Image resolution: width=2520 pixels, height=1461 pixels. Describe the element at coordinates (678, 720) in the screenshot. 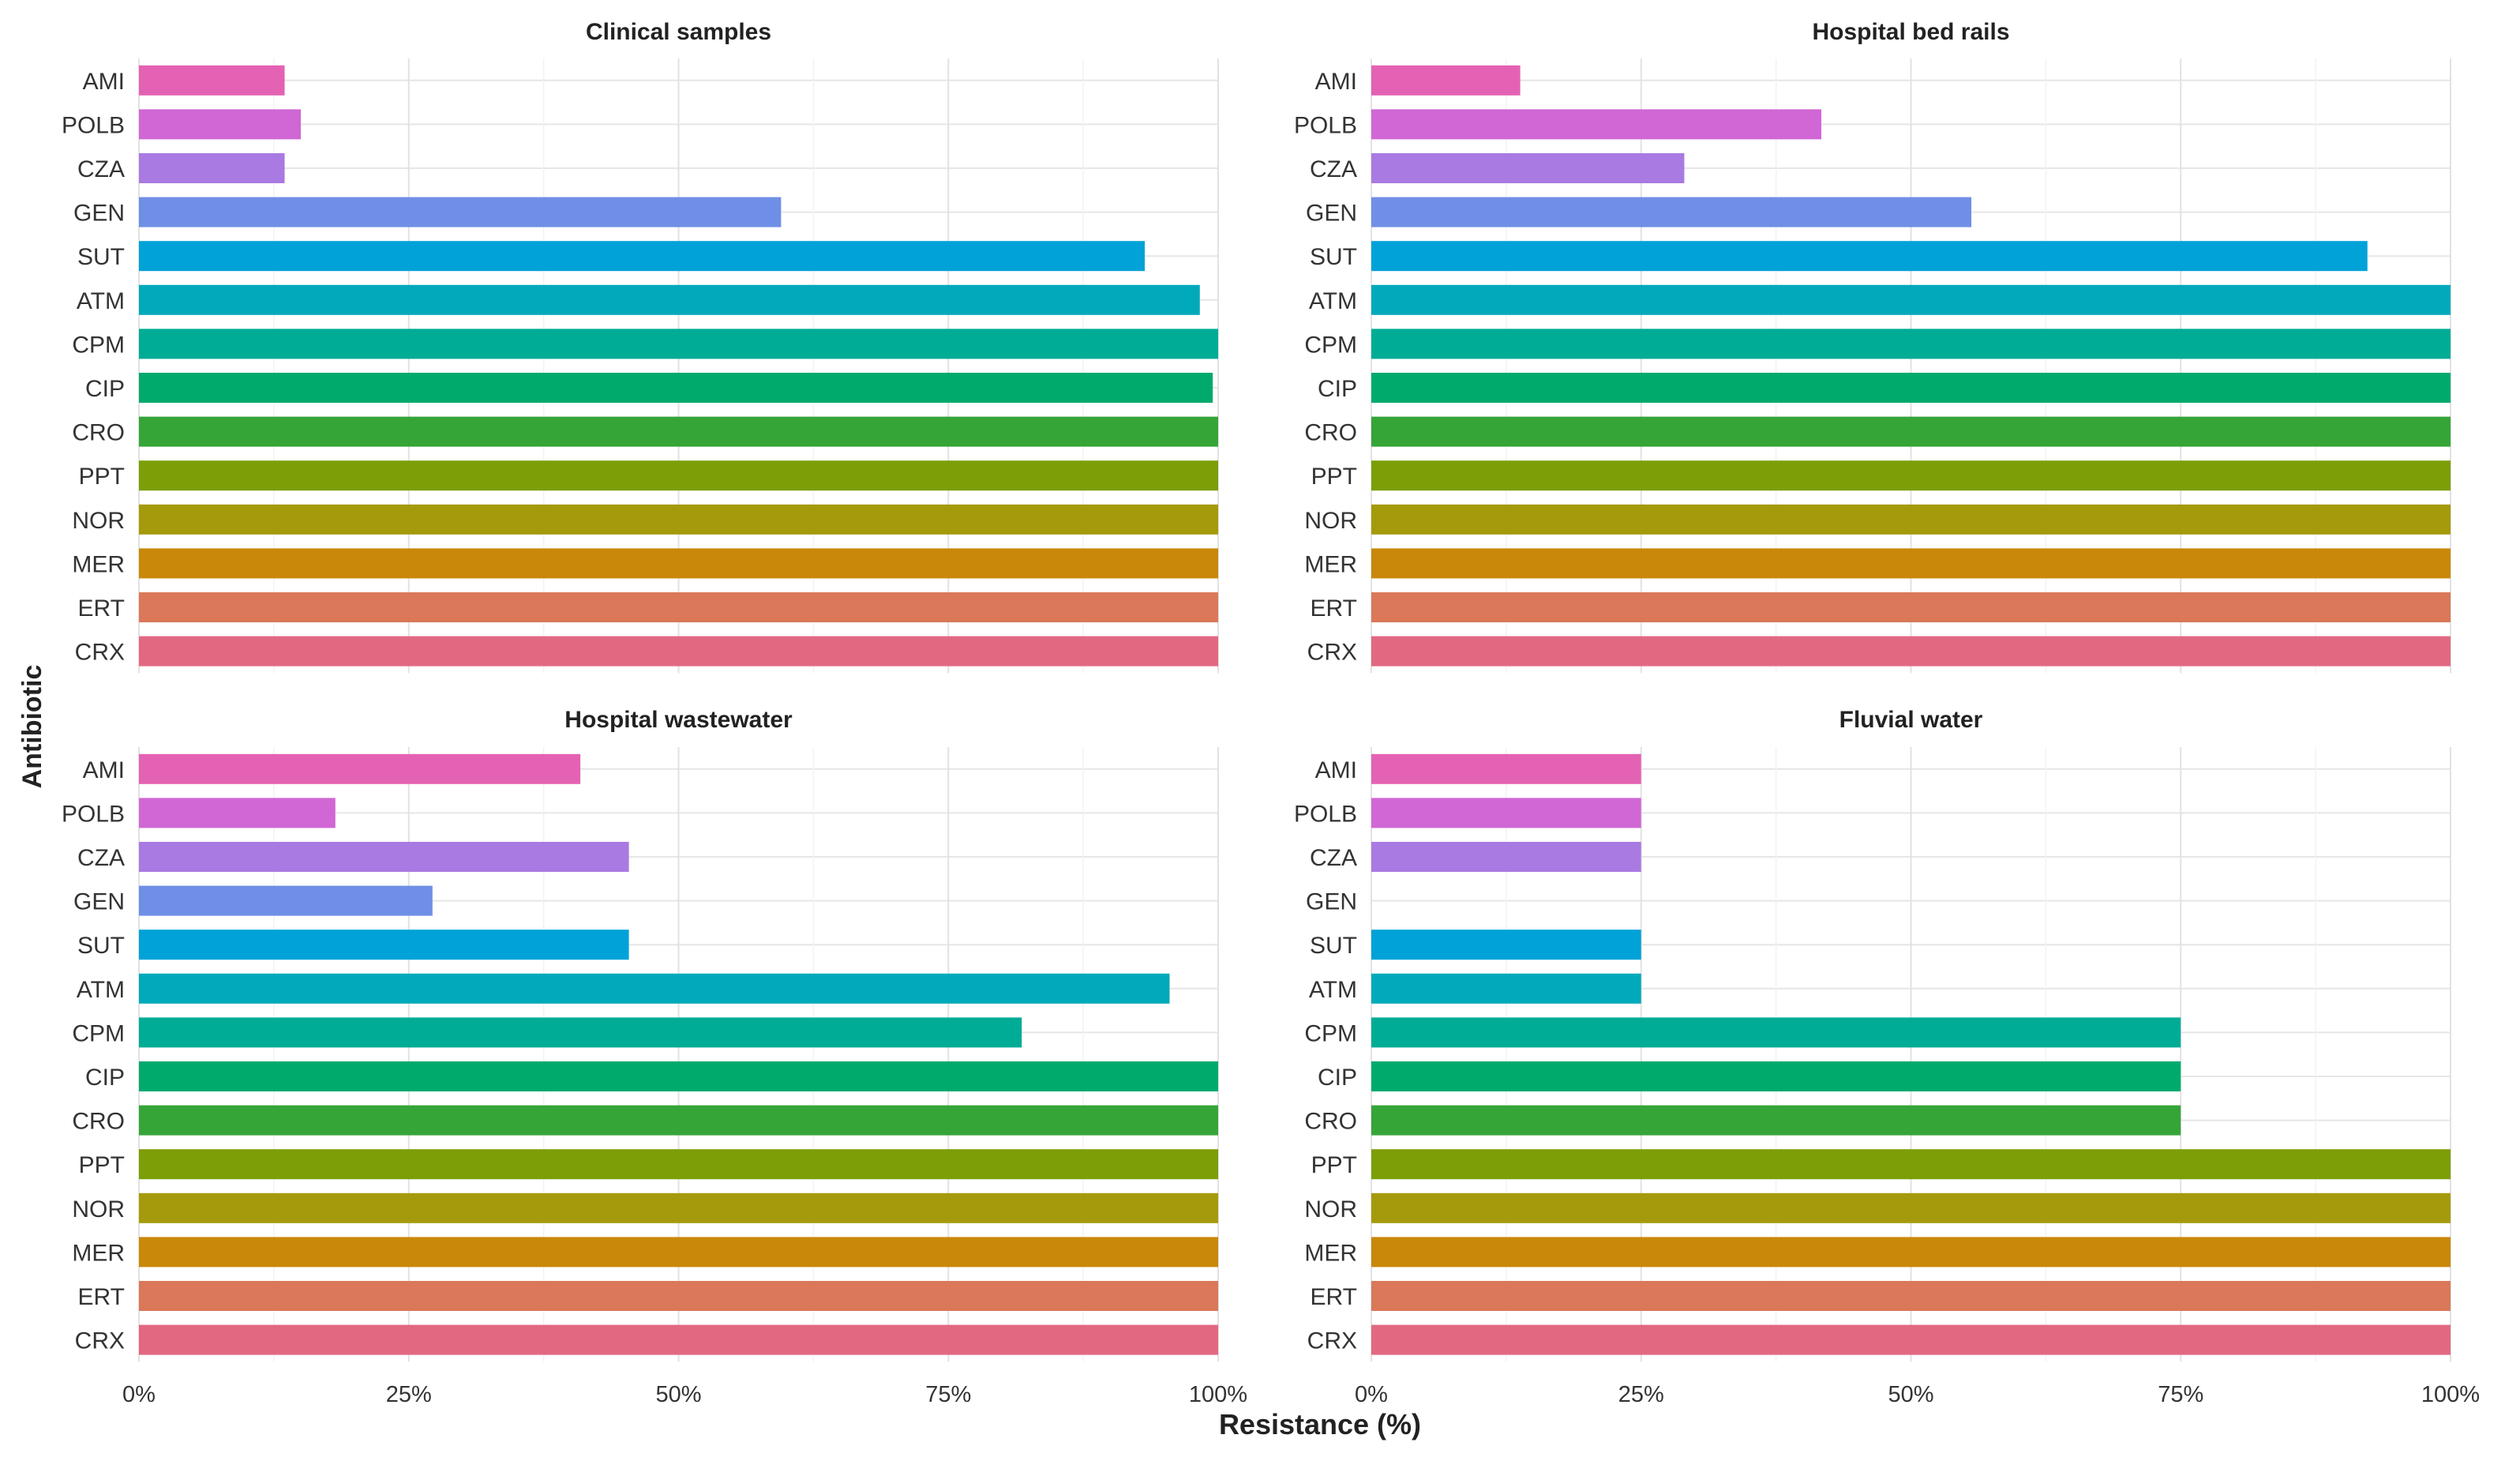

I see `panel-title: Hospital wastewater` at that location.